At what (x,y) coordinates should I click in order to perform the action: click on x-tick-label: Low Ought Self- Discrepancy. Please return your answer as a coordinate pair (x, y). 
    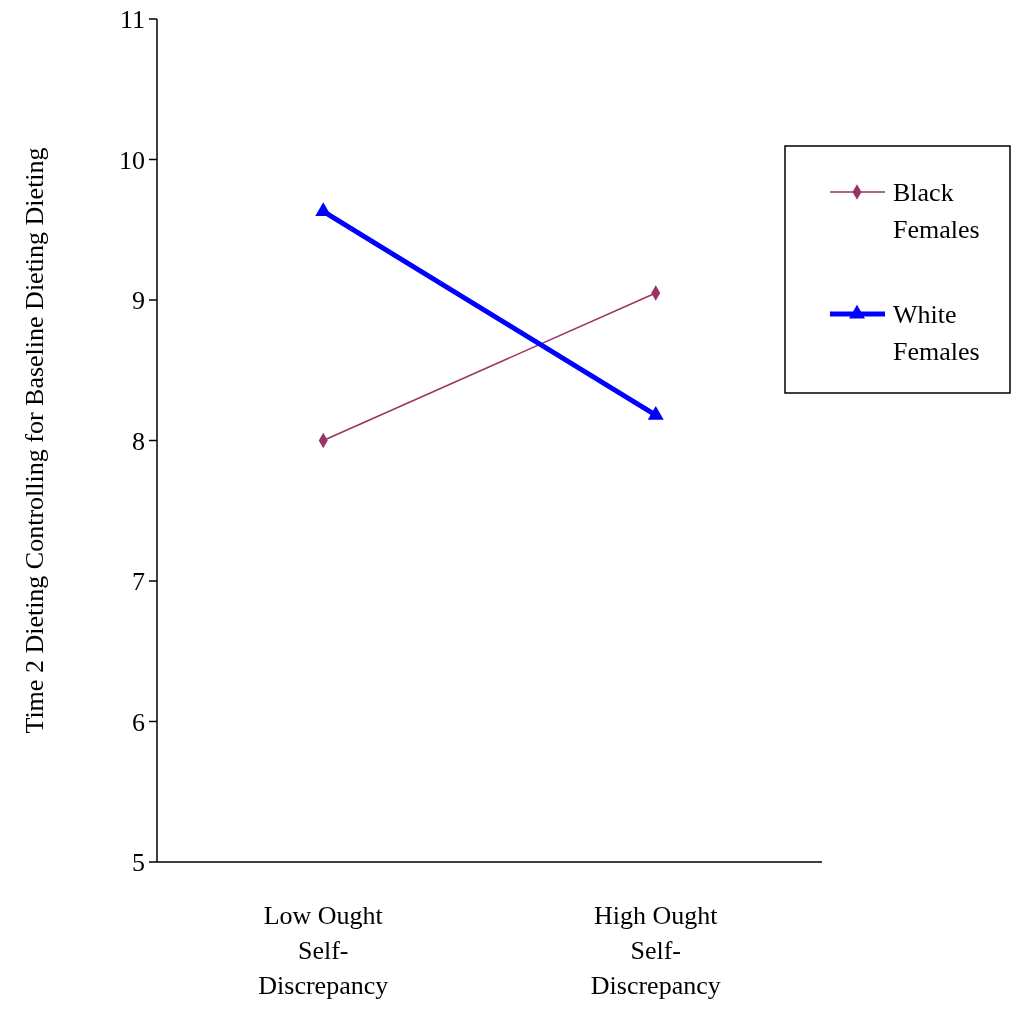
    Looking at the image, I should click on (323, 950).